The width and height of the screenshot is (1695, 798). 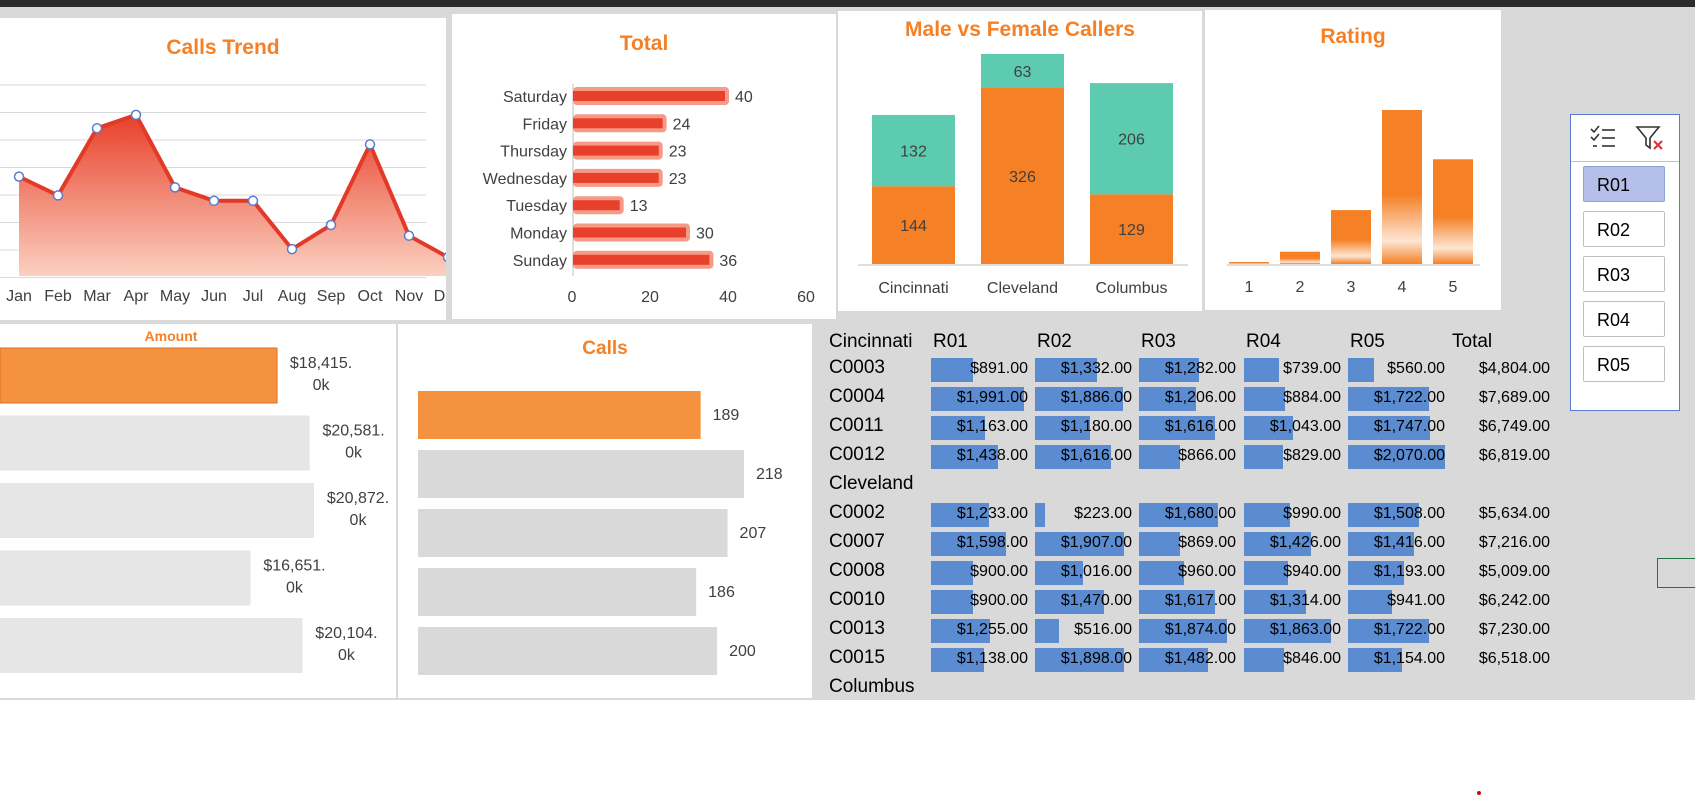 What do you see at coordinates (1624, 364) in the screenshot?
I see `slicer-item-r05: R05` at bounding box center [1624, 364].